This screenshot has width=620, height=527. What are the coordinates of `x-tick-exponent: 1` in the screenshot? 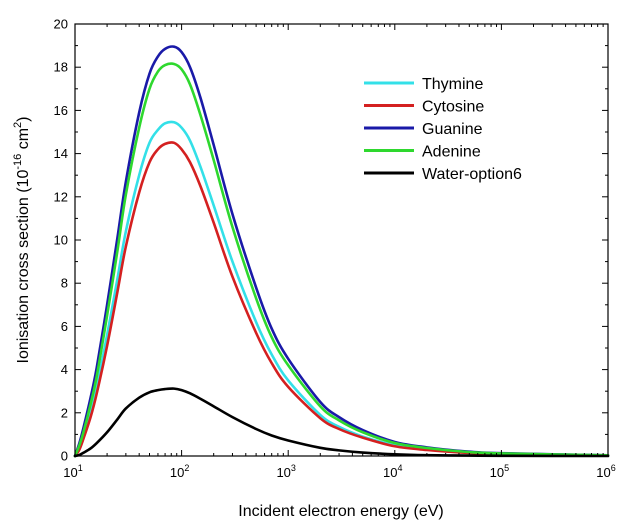 It's located at (80, 468).